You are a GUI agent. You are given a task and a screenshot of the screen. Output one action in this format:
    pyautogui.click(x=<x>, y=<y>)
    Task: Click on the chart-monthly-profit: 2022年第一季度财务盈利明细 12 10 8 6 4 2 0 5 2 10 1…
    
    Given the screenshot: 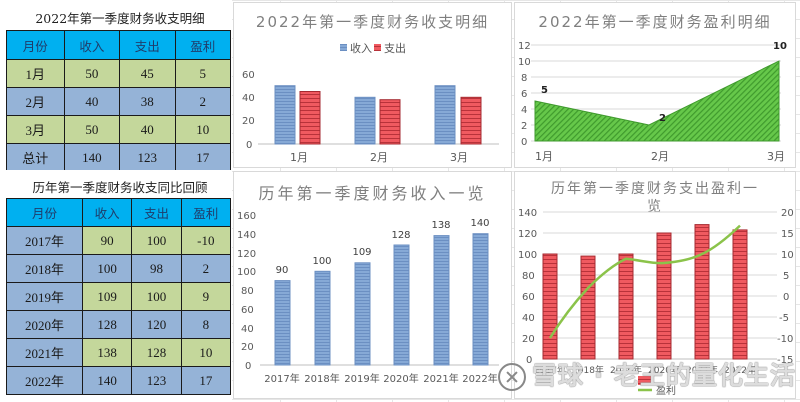 What is the action you would take?
    pyautogui.click(x=655, y=85)
    